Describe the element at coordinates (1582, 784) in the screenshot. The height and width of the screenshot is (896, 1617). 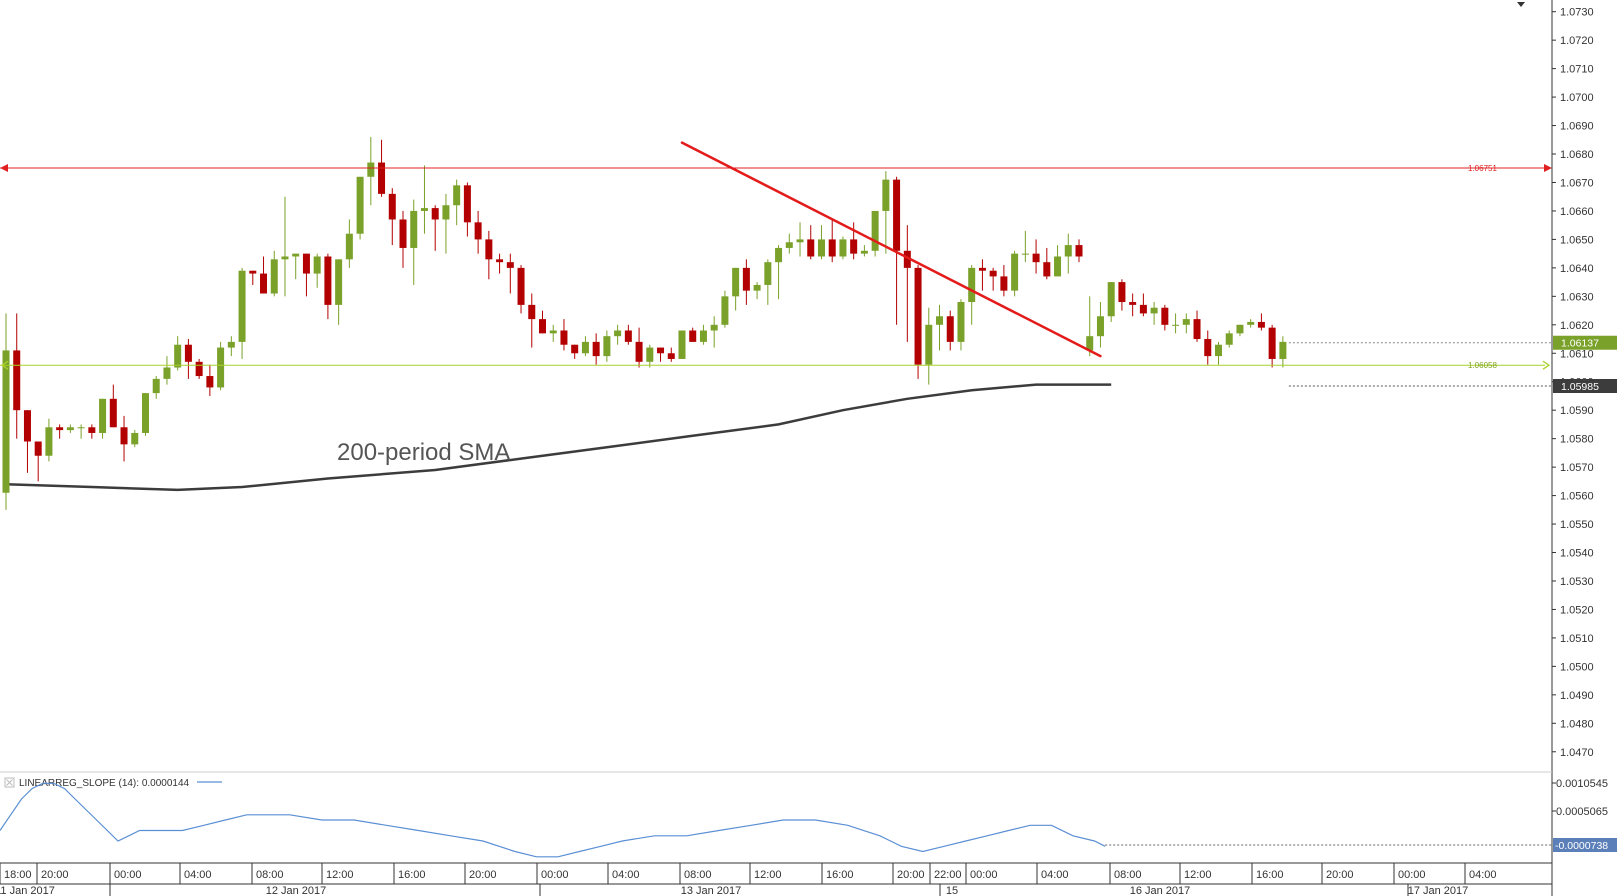
I see `indicator-tick: 0.0010545` at that location.